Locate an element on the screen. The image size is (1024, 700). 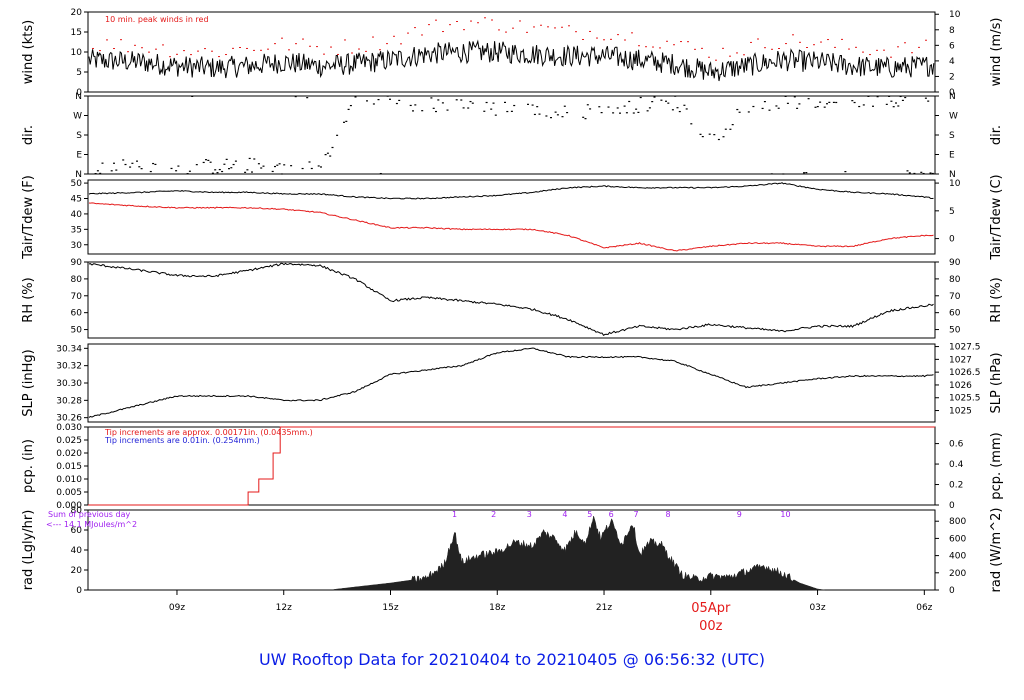
time-tick-label: 09z is located at coordinates (177, 608).